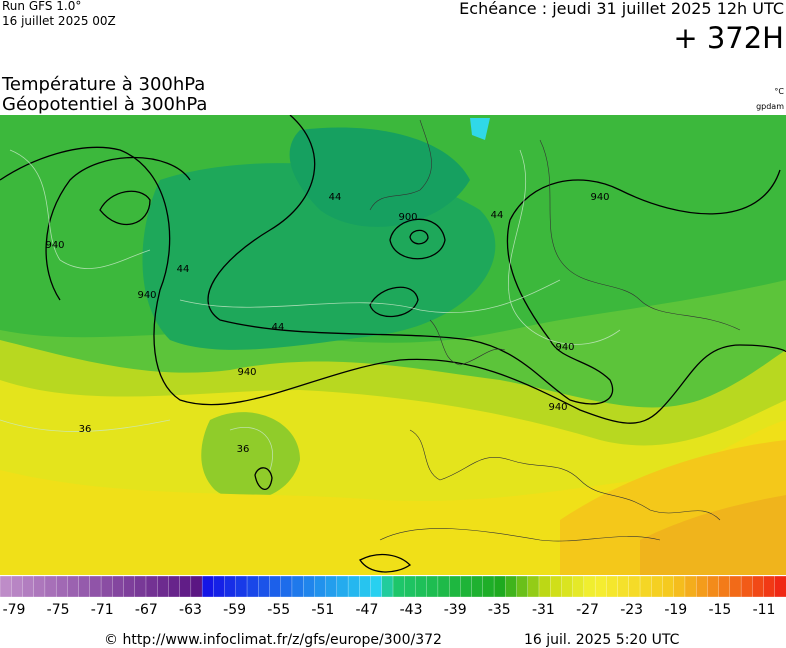  Describe the element at coordinates (411, 610) in the screenshot. I see `colorbar-label: -43` at that location.